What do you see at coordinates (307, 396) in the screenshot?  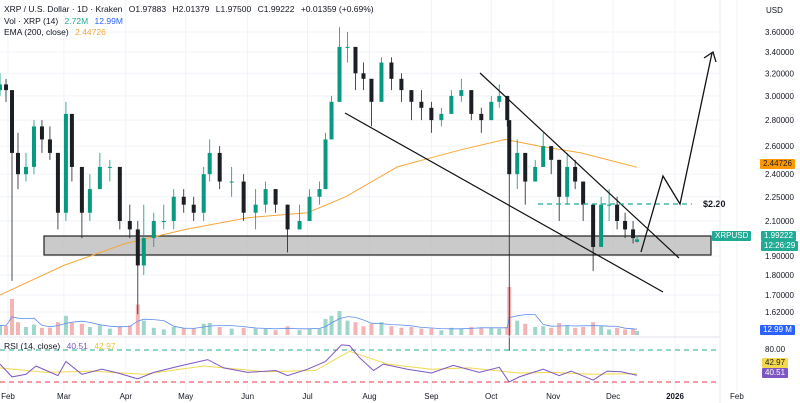 I see `time-tick-label: Jul` at bounding box center [307, 396].